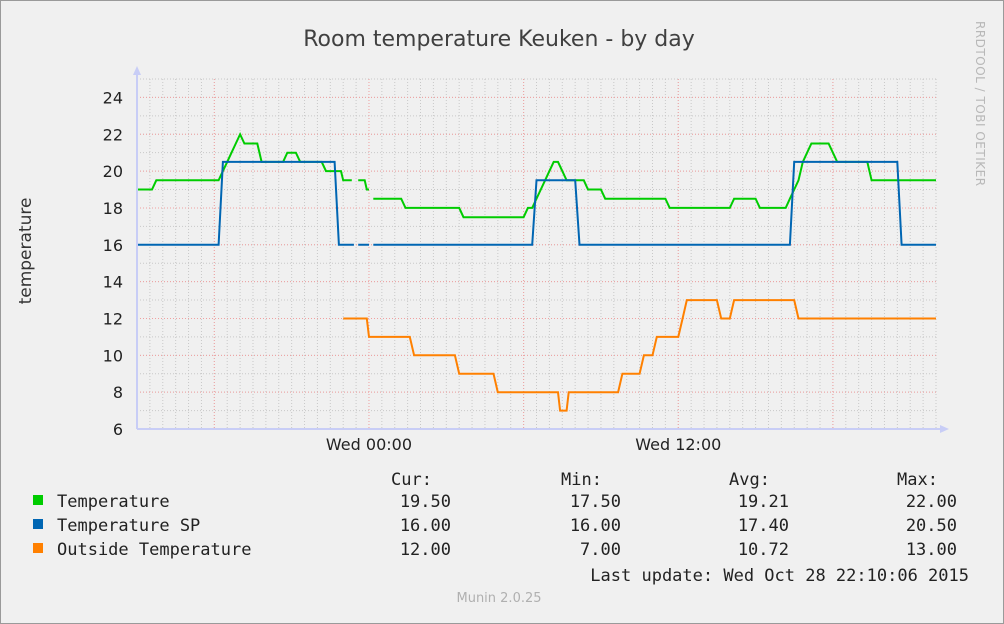 The width and height of the screenshot is (1004, 624). I want to click on legend-name-temperature: Temperature, so click(113, 502).